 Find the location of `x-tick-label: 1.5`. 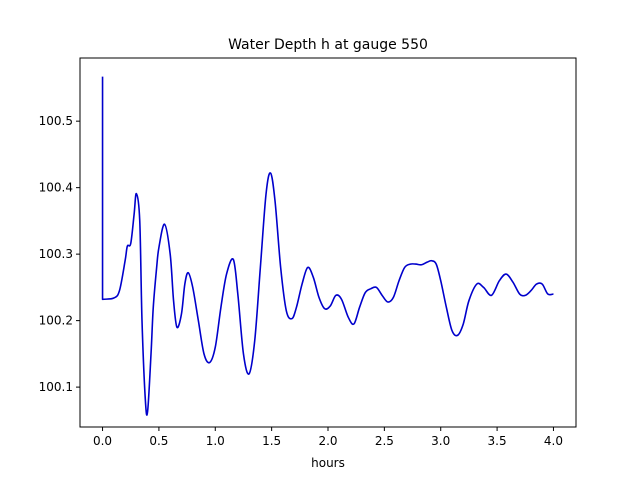

x-tick-label: 1.5 is located at coordinates (271, 441).